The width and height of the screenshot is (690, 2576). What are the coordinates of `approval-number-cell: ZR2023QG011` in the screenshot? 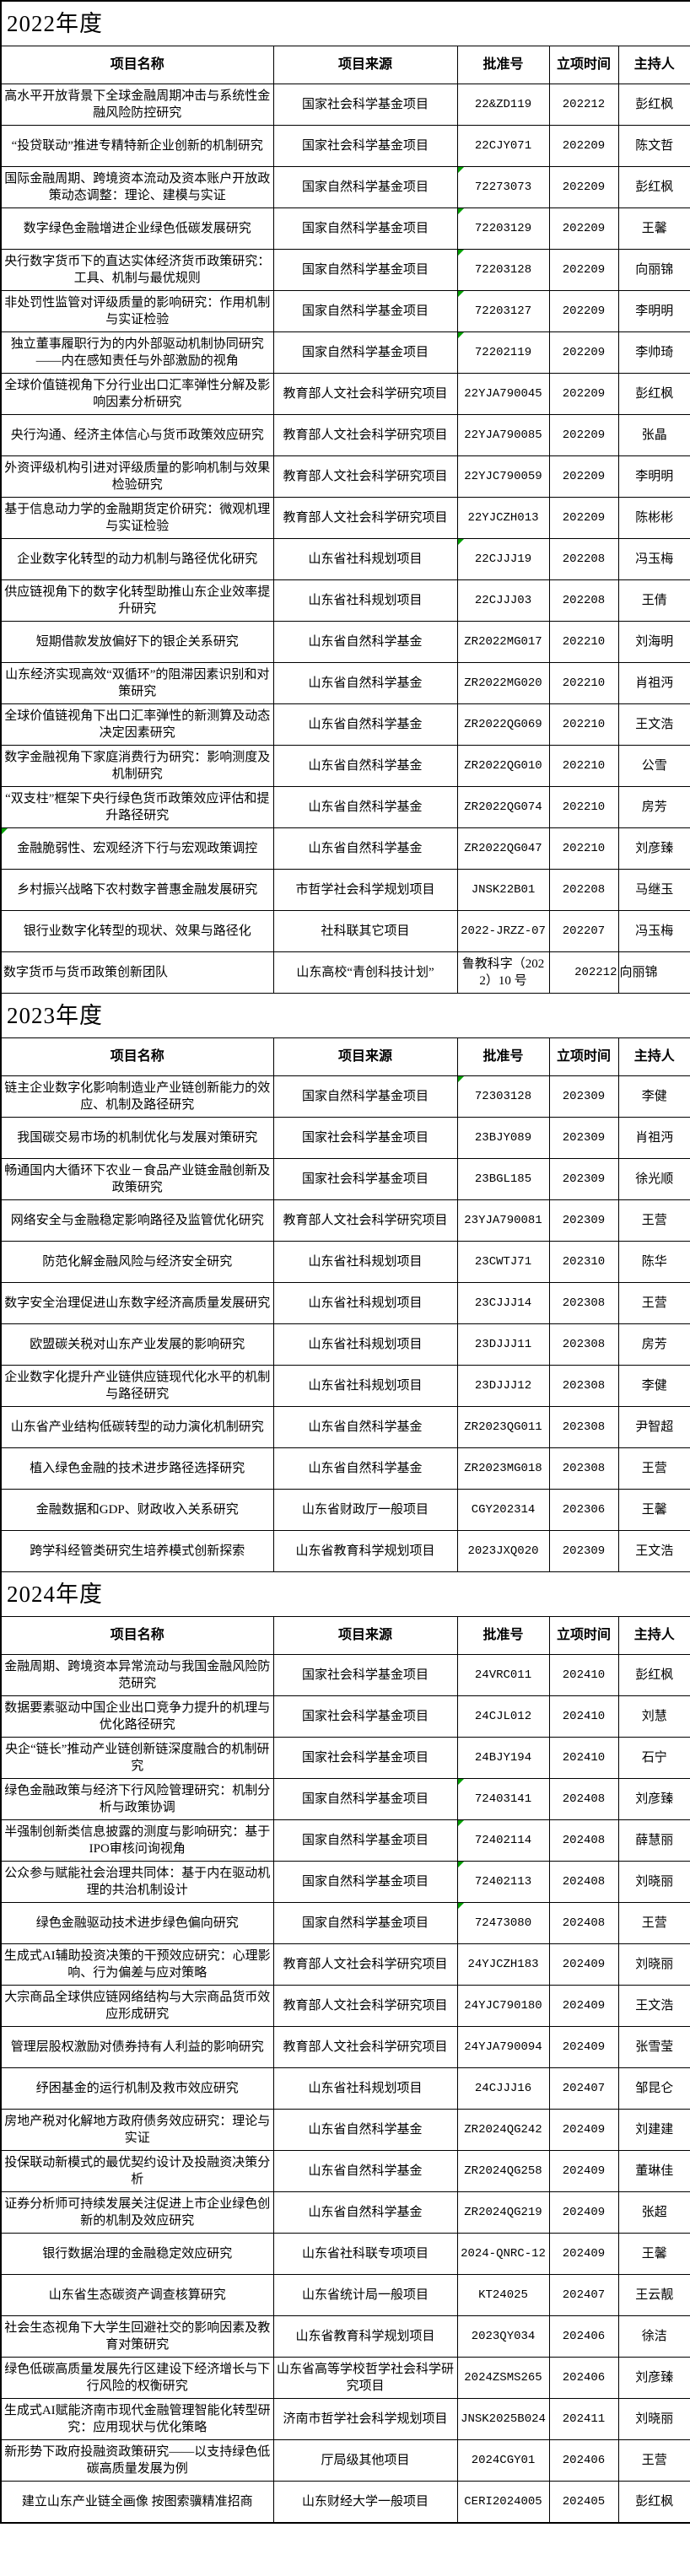 It's located at (503, 1427).